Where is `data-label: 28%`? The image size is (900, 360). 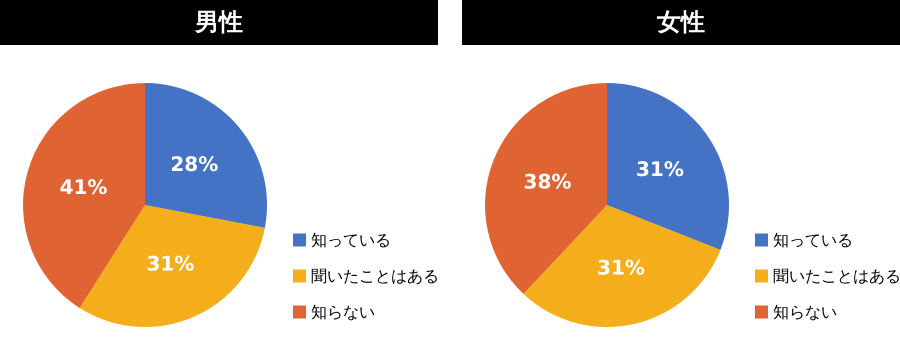
data-label: 28% is located at coordinates (194, 164).